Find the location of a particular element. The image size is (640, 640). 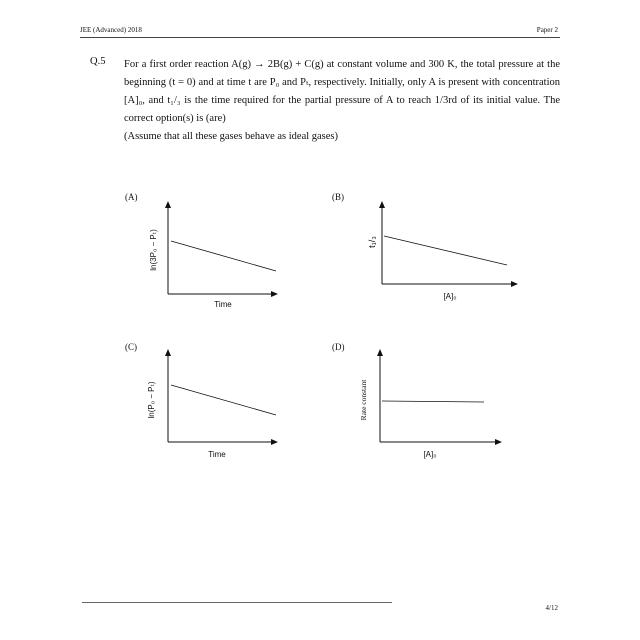

option-d-graph: [A]₀ Rate constant is located at coordinates (430, 404).